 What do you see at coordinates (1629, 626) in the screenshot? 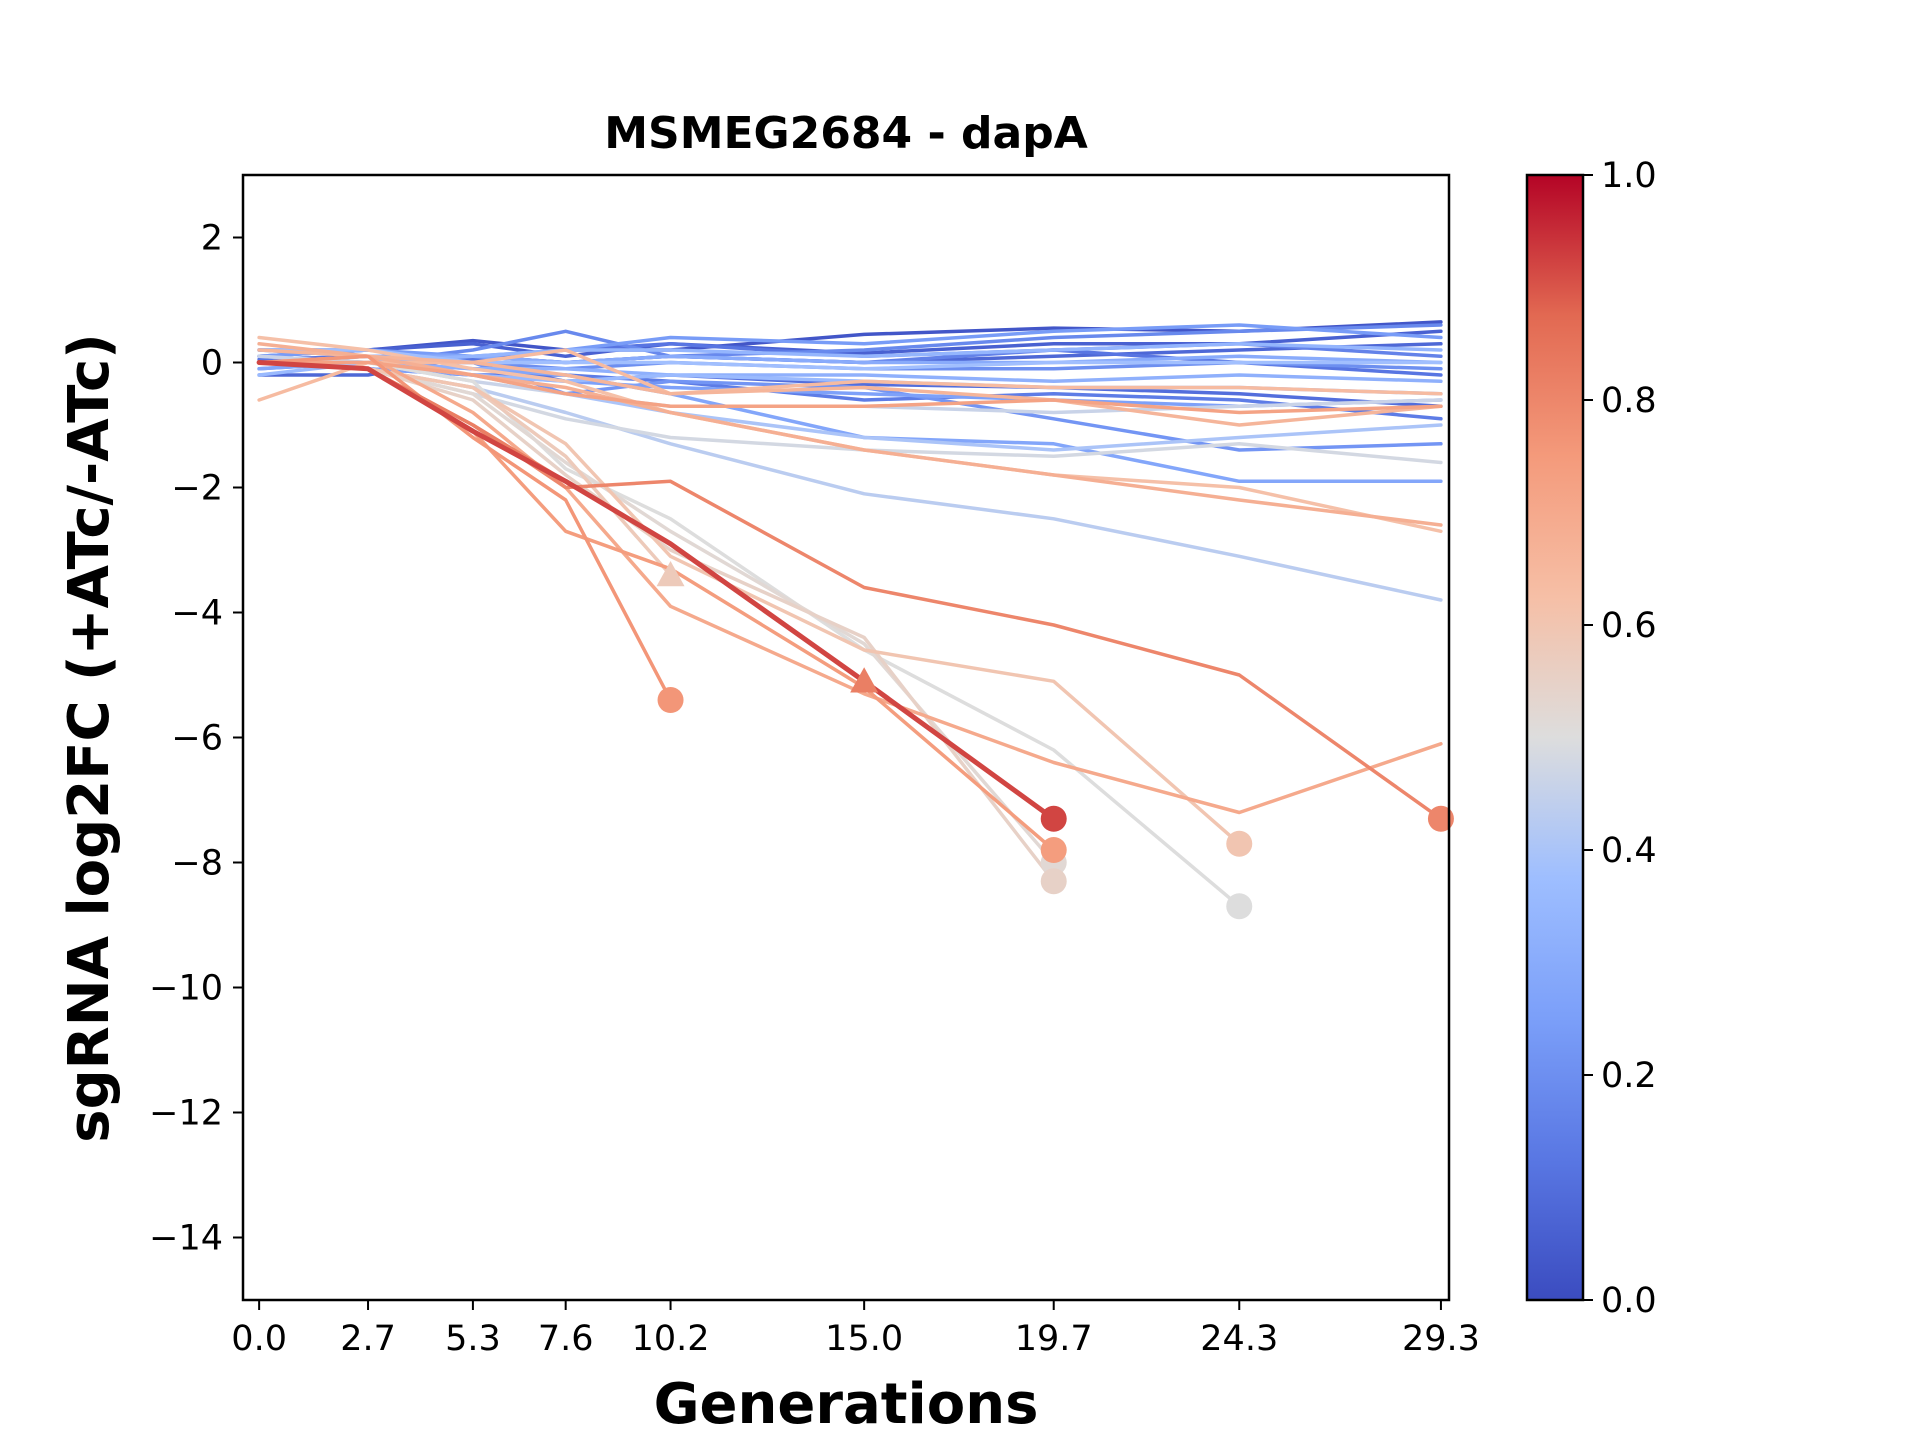
I see `colorbar-tick-label: 0.6` at bounding box center [1629, 626].